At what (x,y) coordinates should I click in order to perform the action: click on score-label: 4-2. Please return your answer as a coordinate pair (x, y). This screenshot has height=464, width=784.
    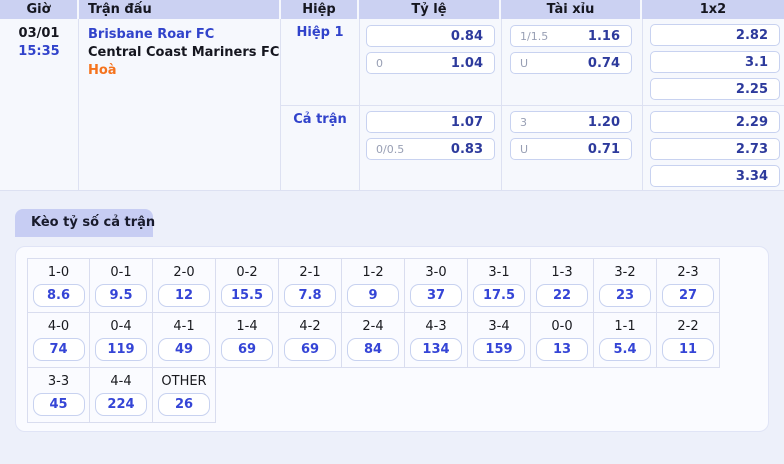
    Looking at the image, I should click on (310, 326).